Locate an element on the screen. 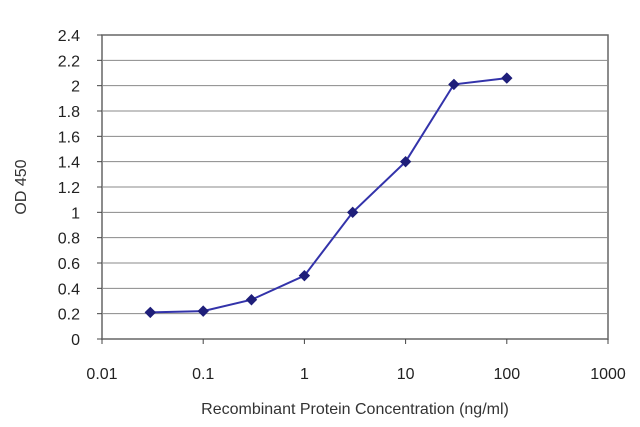 The width and height of the screenshot is (640, 427). y-tick-label: 1.8 is located at coordinates (69, 112).